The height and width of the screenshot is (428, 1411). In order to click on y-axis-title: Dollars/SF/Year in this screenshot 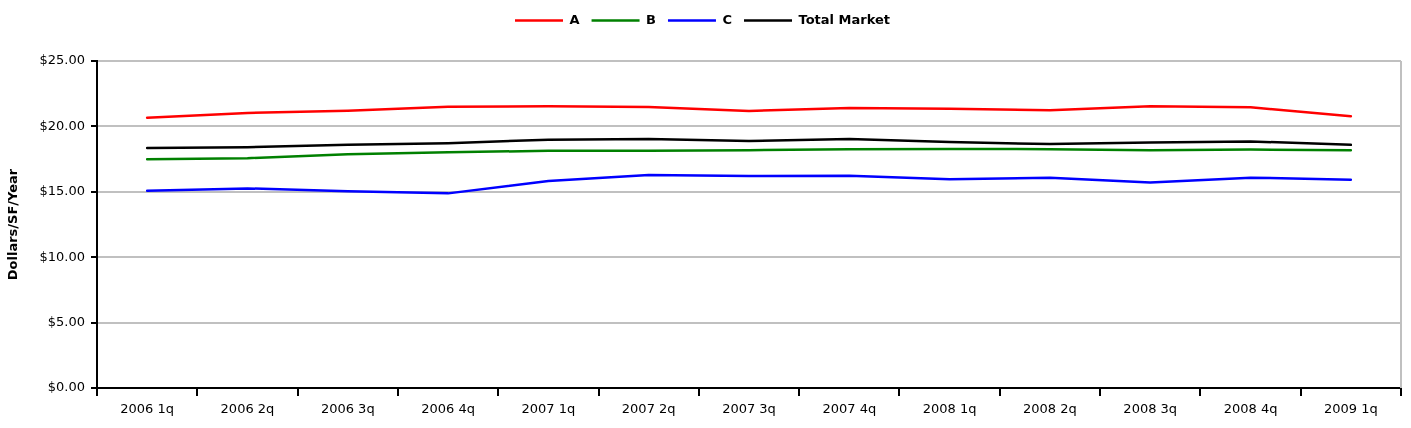, I will do `click(13, 224)`.